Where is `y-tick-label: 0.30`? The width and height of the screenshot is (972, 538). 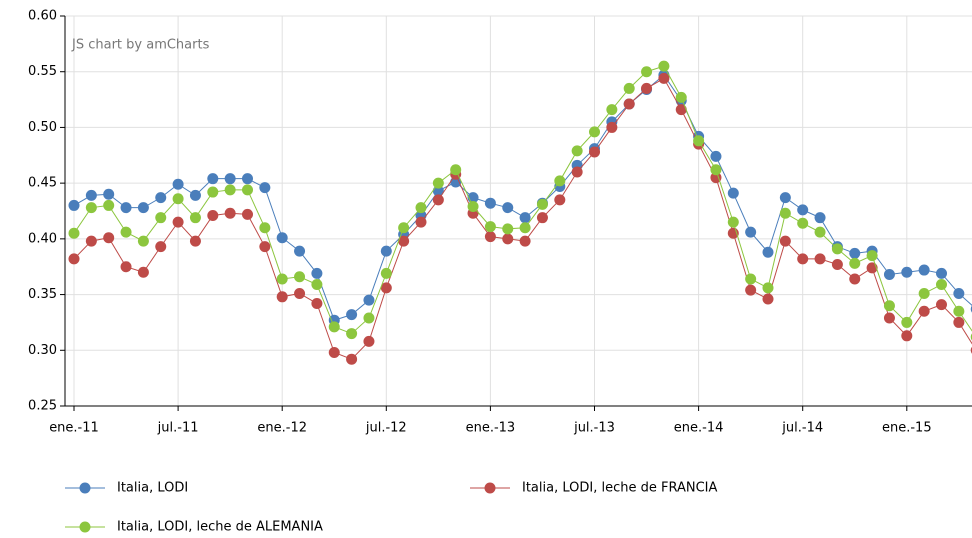 y-tick-label: 0.30 is located at coordinates (42, 350).